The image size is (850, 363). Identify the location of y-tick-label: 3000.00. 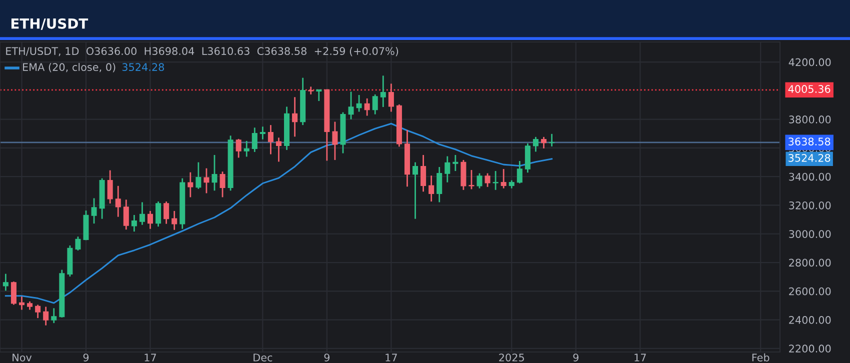
(810, 234).